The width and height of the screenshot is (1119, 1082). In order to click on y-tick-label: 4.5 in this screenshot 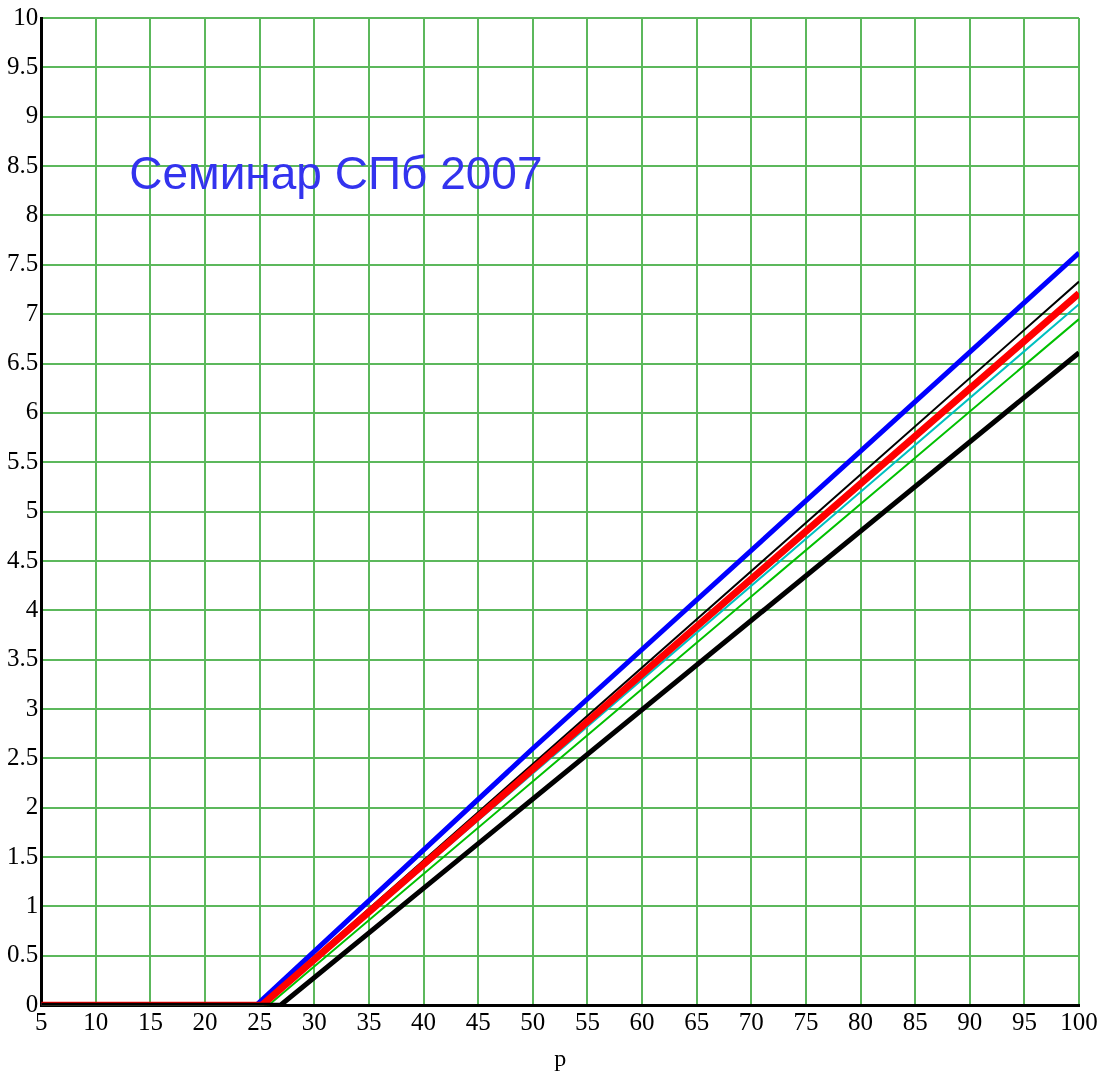, I will do `click(23, 559)`.